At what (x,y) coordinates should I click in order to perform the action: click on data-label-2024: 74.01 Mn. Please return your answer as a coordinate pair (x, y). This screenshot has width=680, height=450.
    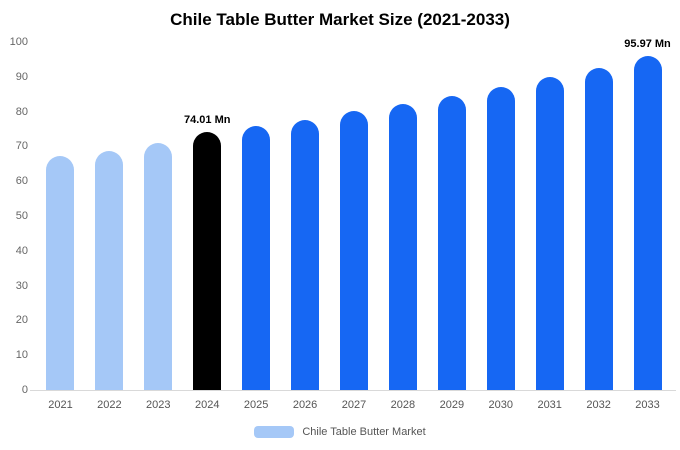
    Looking at the image, I should click on (207, 120).